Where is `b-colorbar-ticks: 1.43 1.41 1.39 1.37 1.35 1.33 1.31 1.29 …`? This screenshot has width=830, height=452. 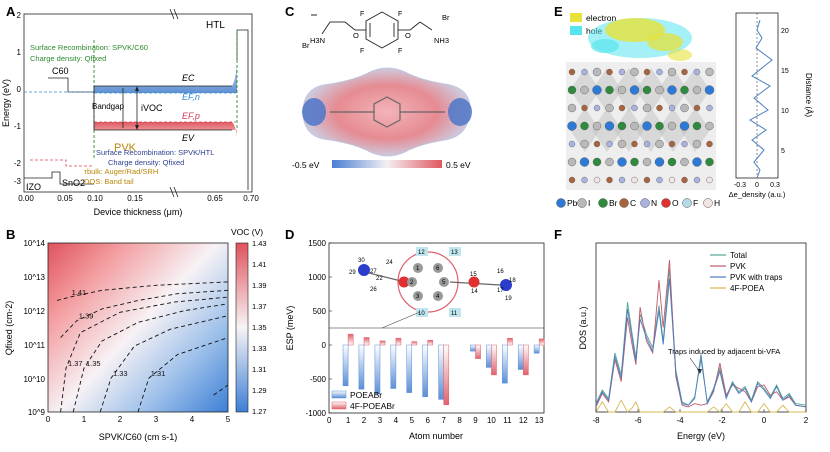
b-colorbar-ticks: 1.43 1.41 1.39 1.37 1.35 1.33 1.31 1.29 … is located at coordinates (259, 327).